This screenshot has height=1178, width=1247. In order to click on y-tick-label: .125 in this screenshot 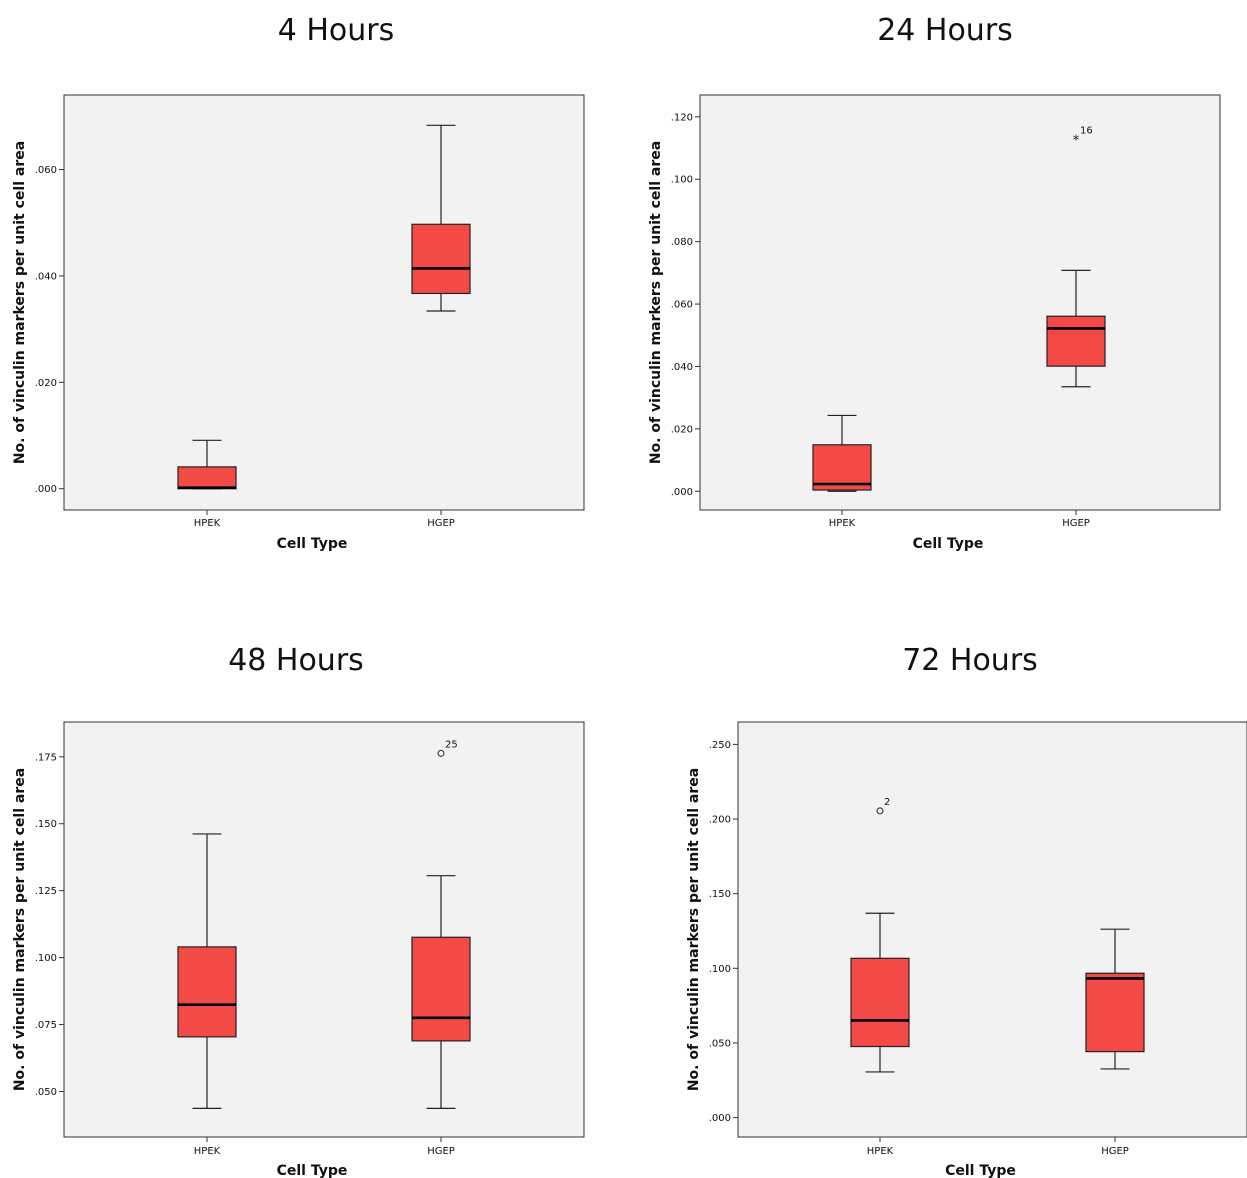, I will do `click(46, 891)`.